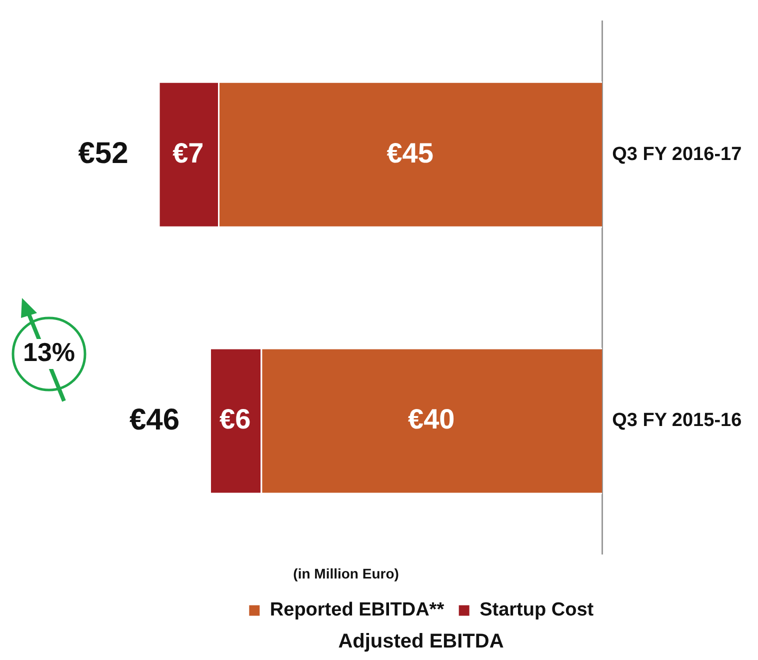 The height and width of the screenshot is (660, 758). What do you see at coordinates (410, 152) in the screenshot?
I see `data-label: €45` at bounding box center [410, 152].